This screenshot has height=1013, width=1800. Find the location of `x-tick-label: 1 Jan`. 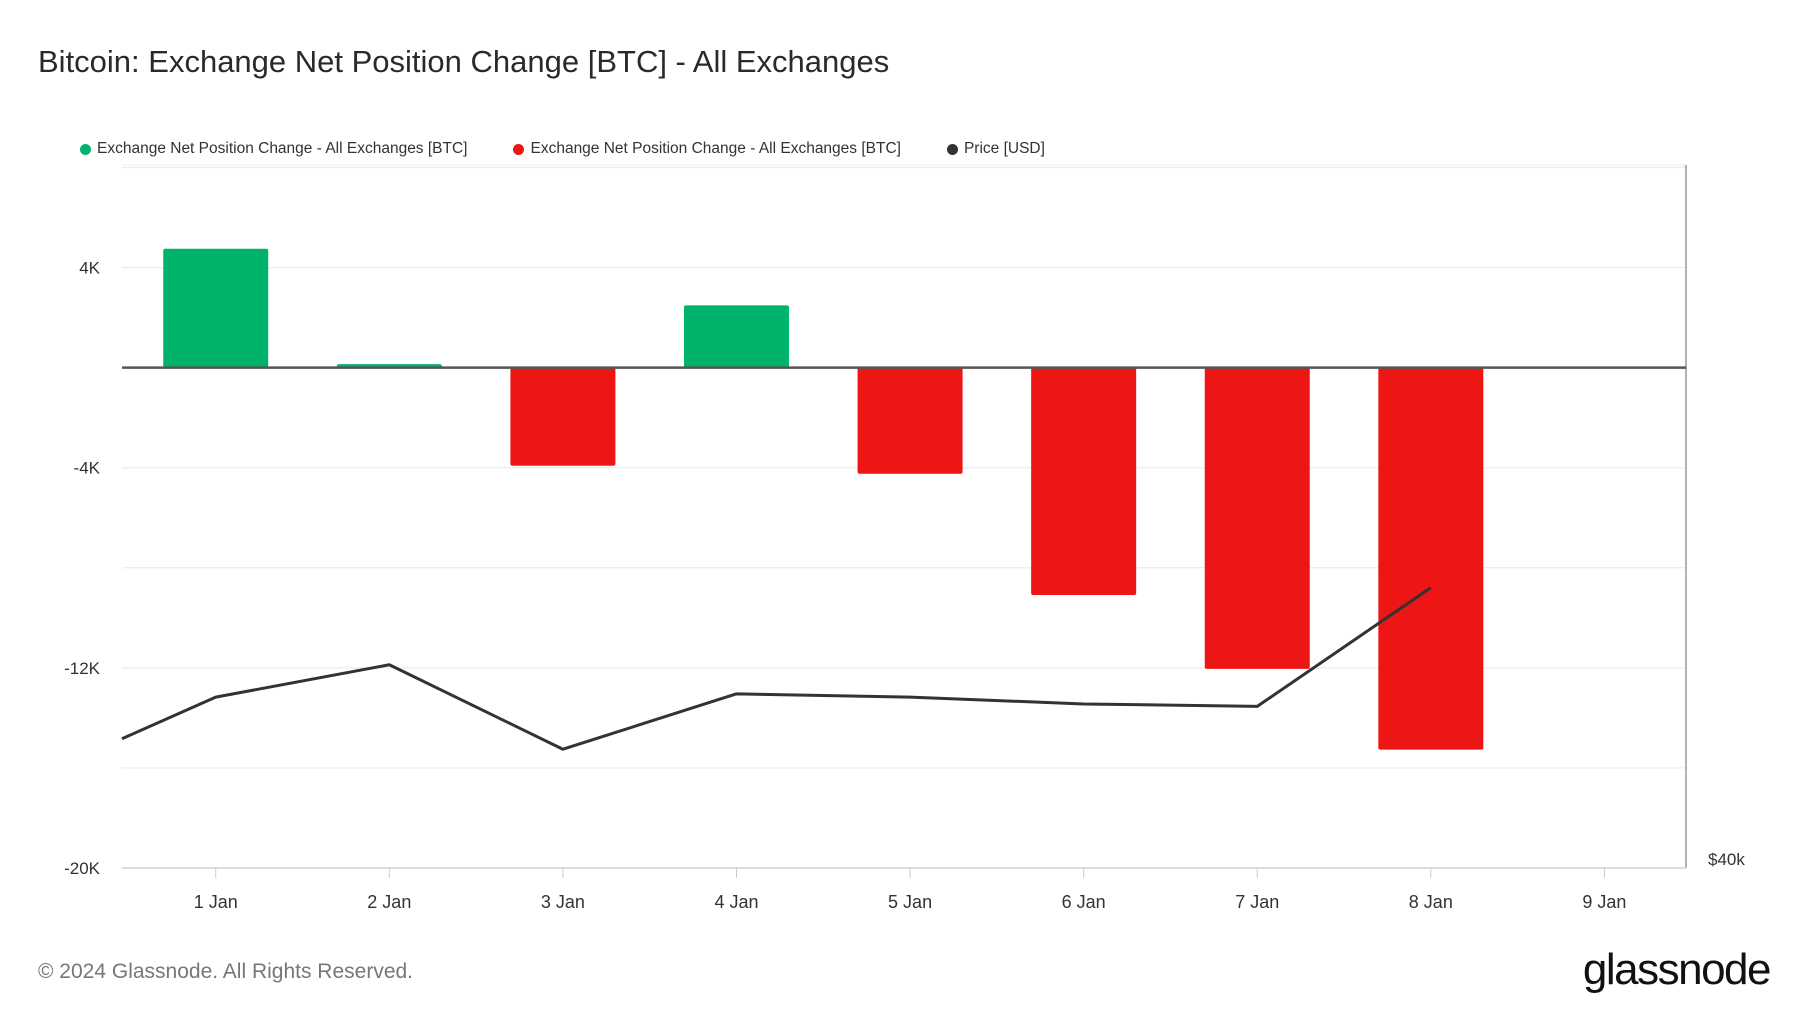

x-tick-label: 1 Jan is located at coordinates (216, 902).